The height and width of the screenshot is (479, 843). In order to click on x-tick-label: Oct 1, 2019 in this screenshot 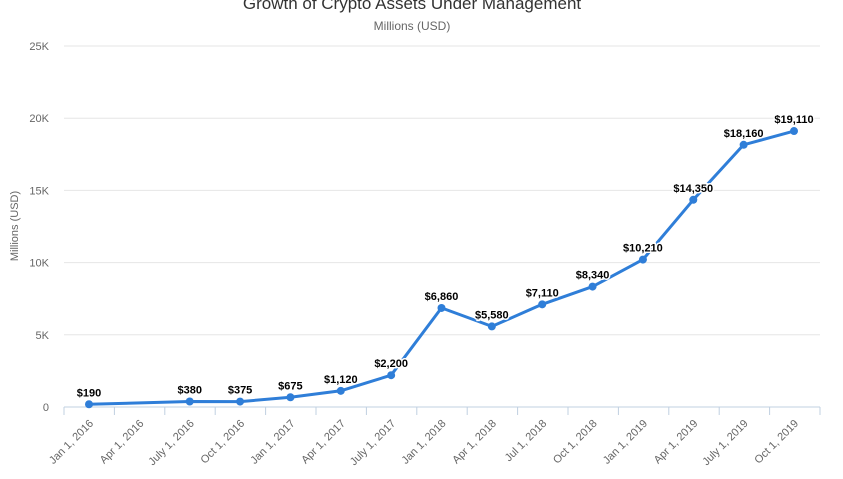, I will do `click(776, 442)`.